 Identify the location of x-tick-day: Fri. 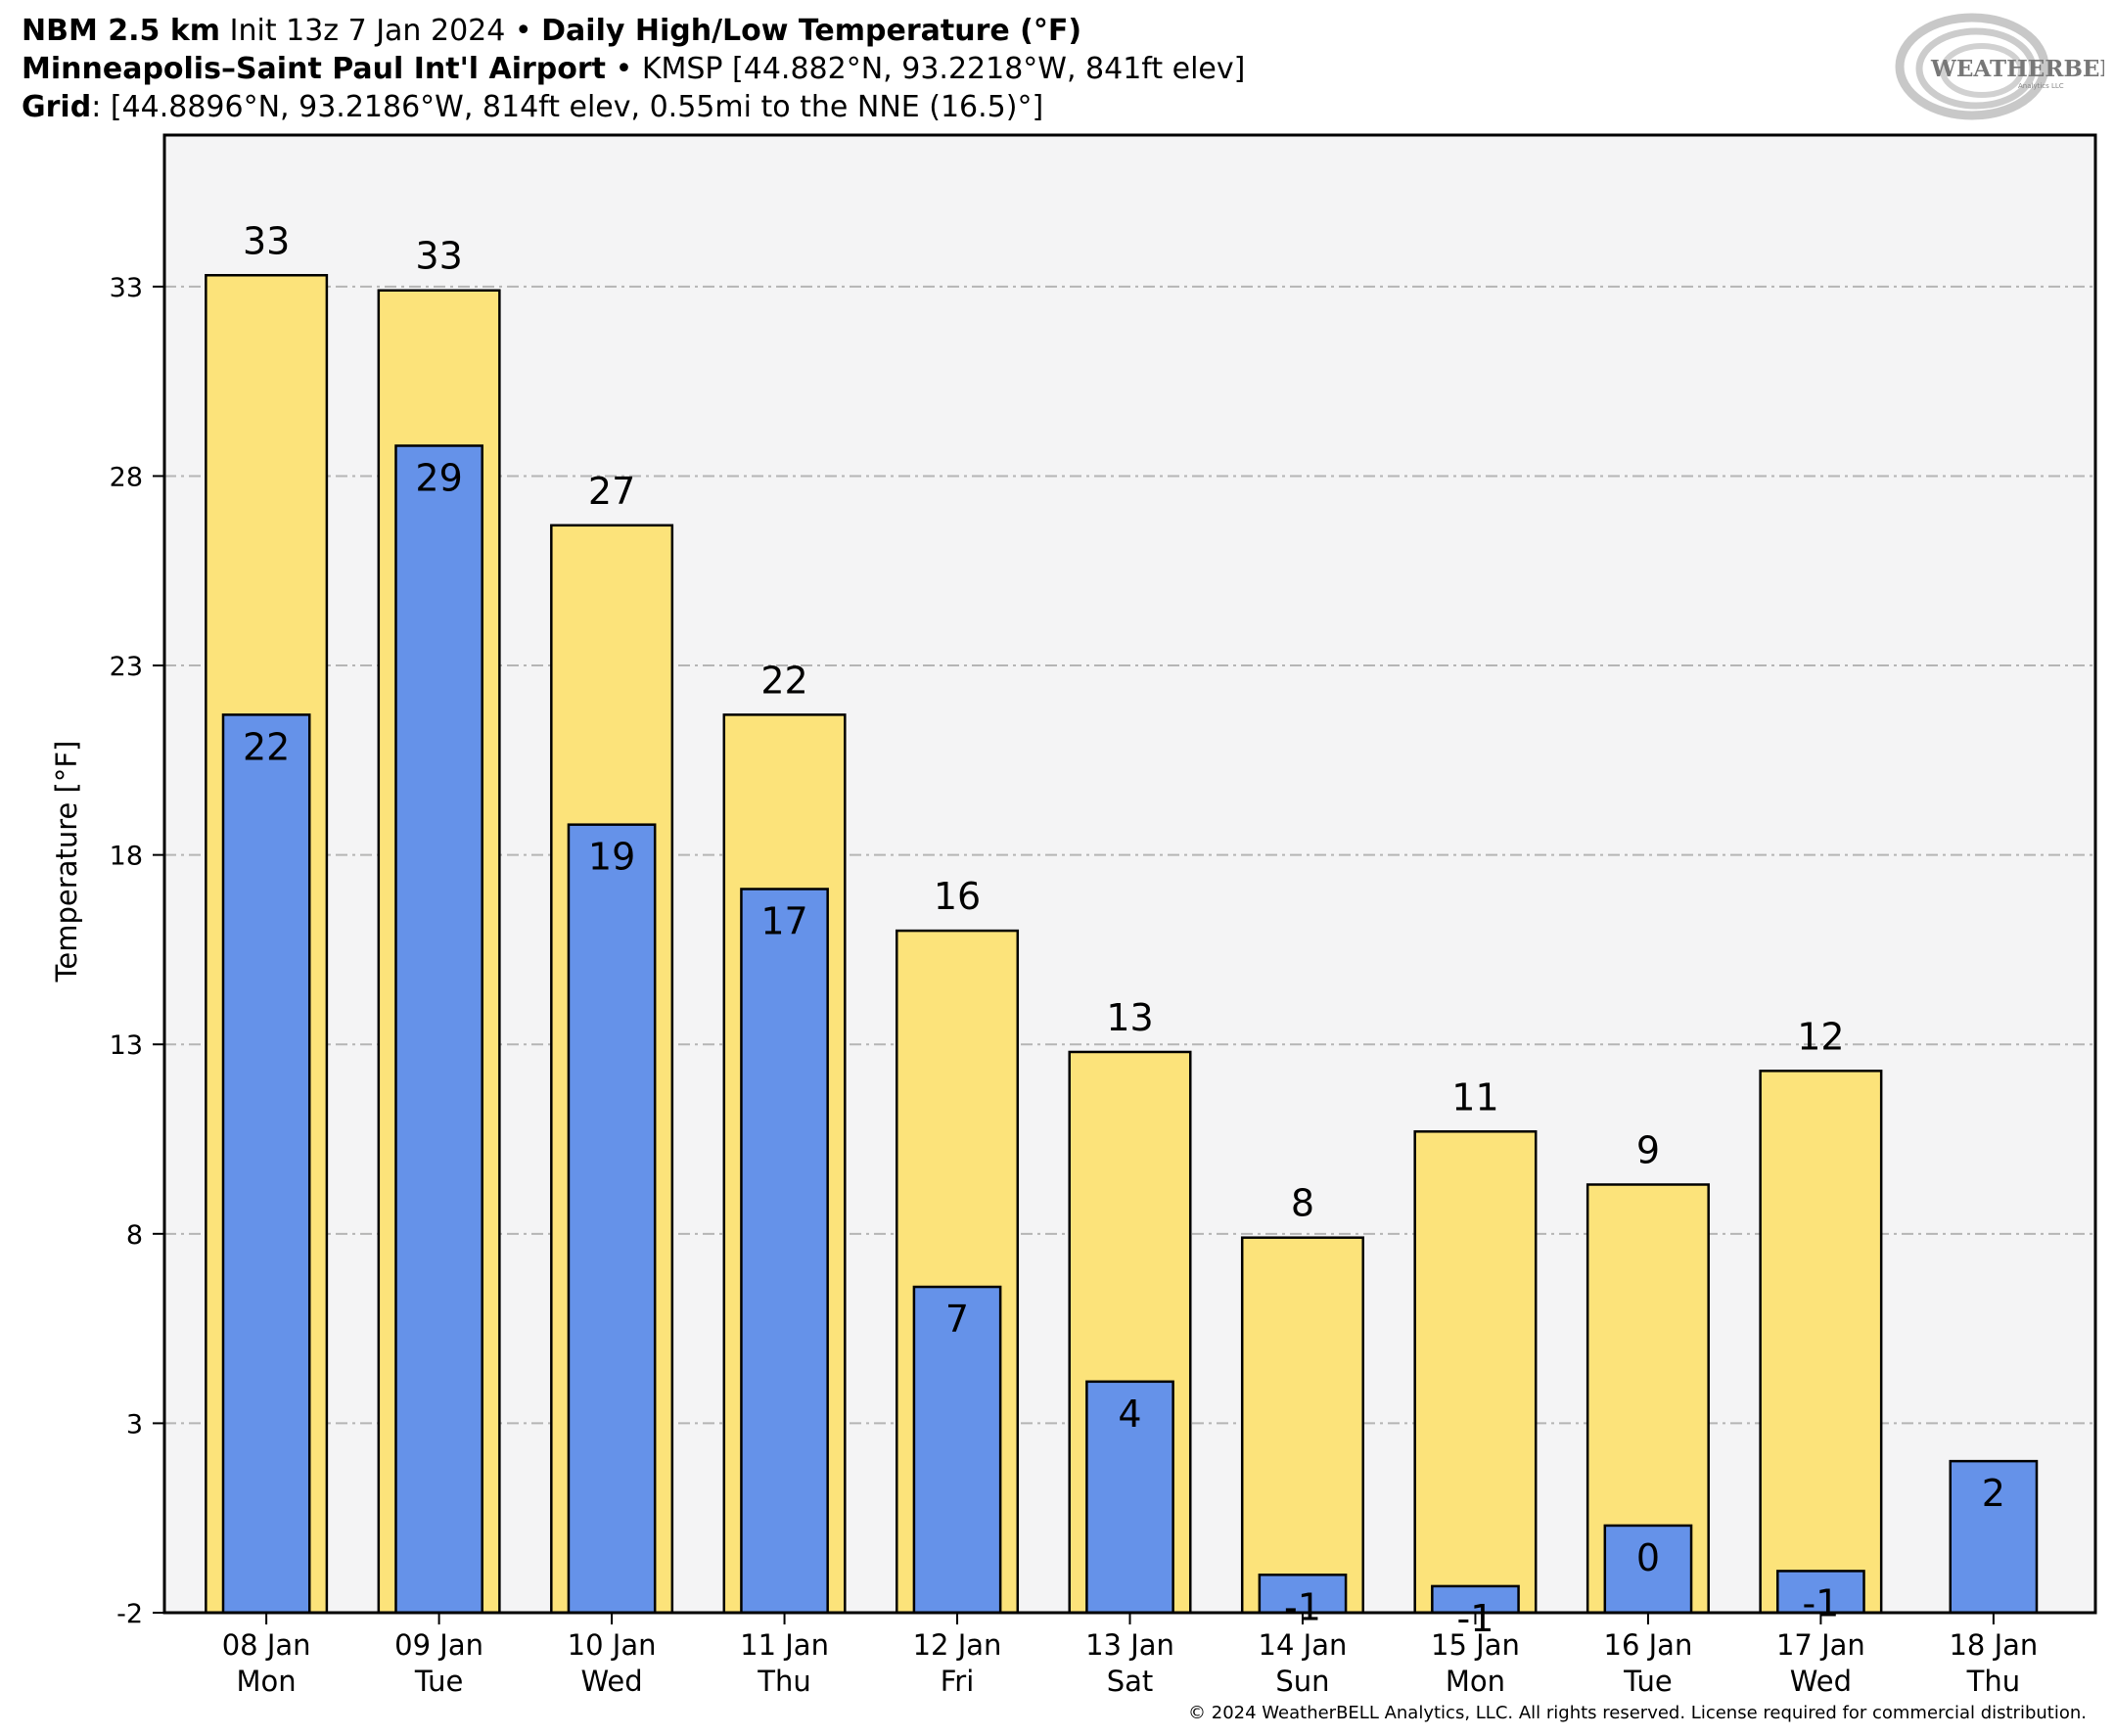
(958, 1681).